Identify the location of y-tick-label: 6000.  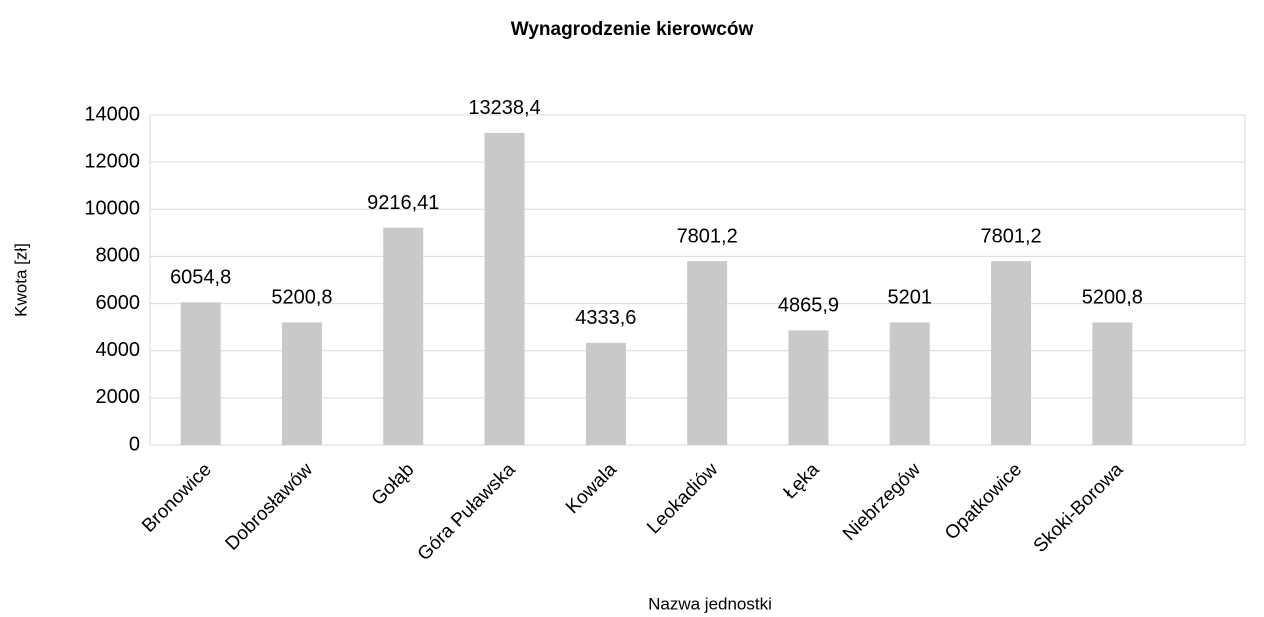
(118, 303).